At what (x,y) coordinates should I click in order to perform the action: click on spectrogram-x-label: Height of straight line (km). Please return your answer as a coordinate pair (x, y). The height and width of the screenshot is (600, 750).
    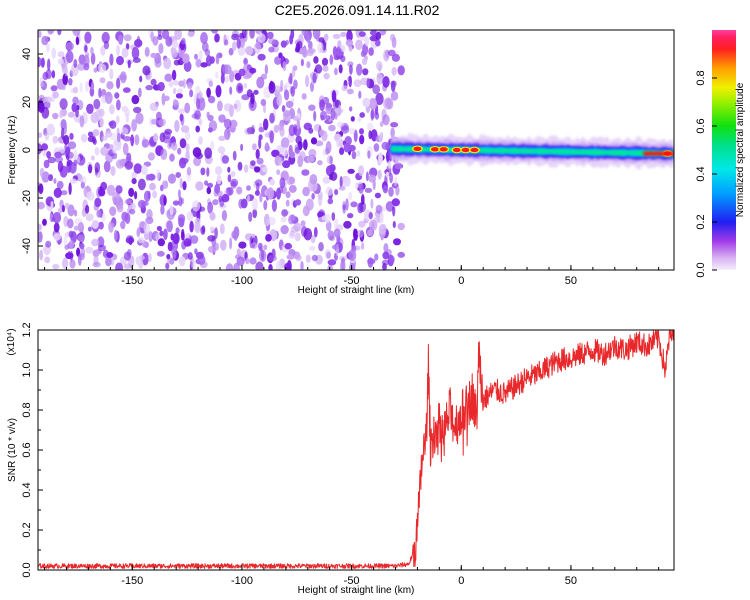
    Looking at the image, I should click on (356, 290).